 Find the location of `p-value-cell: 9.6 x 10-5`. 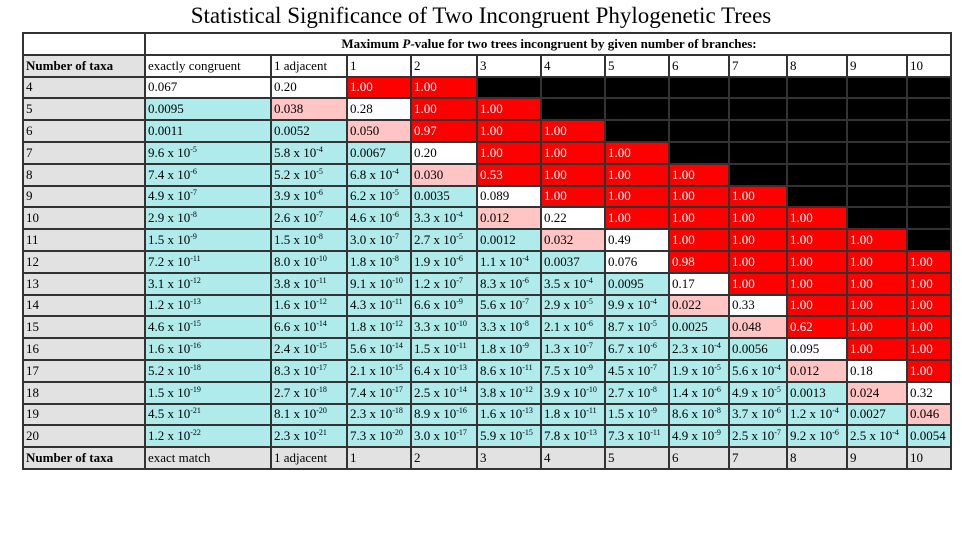

p-value-cell: 9.6 x 10-5 is located at coordinates (208, 152).